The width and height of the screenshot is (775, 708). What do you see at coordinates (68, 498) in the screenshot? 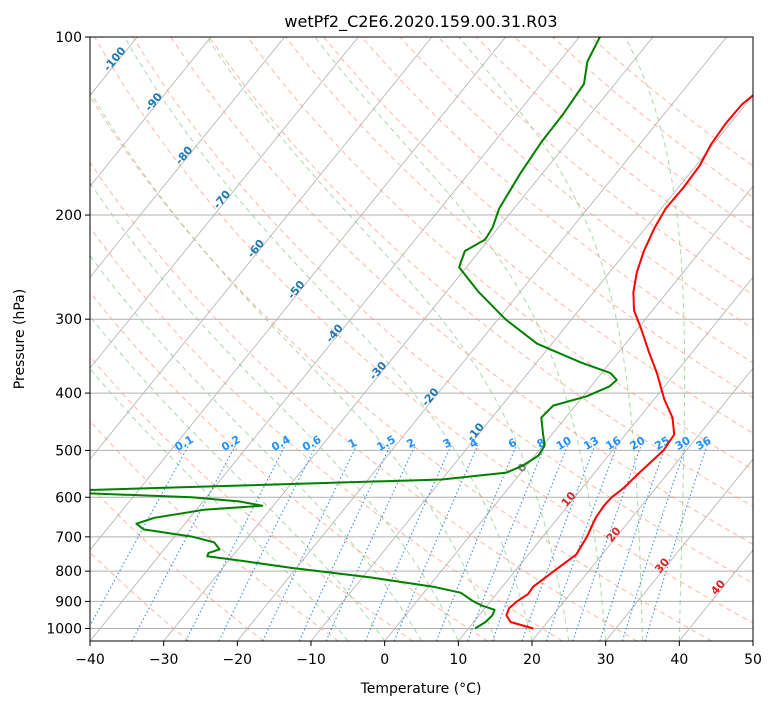
I see `y-tick-label: 600` at bounding box center [68, 498].